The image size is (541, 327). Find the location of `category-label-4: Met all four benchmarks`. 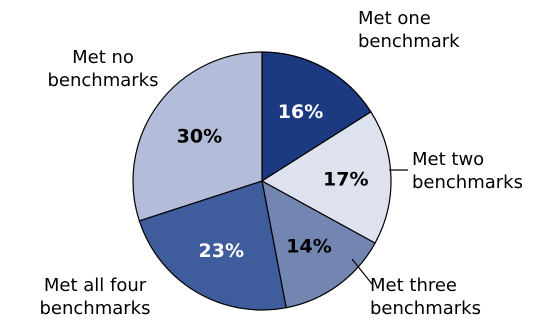

category-label-4: Met all four benchmarks is located at coordinates (95, 297).